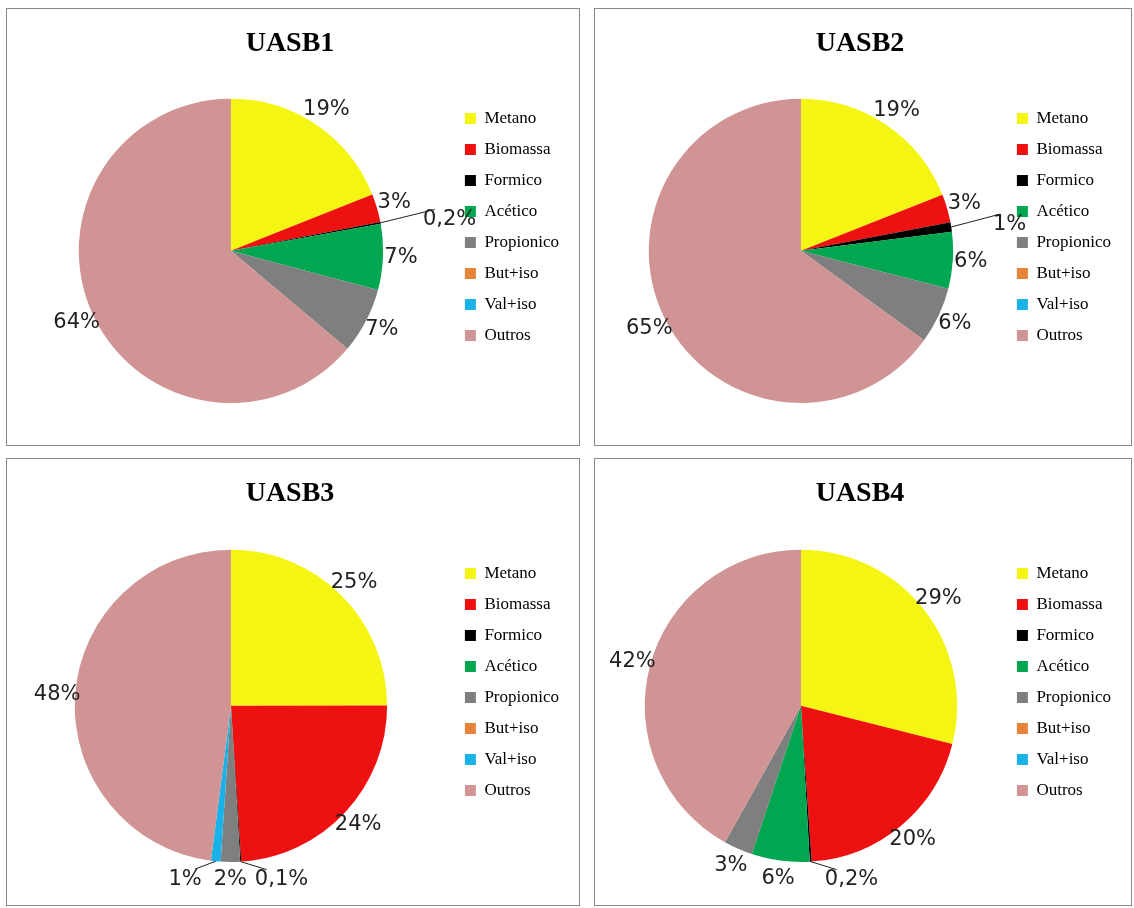 This screenshot has width=1134, height=908. What do you see at coordinates (912, 837) in the screenshot?
I see `data-label: 20%` at bounding box center [912, 837].